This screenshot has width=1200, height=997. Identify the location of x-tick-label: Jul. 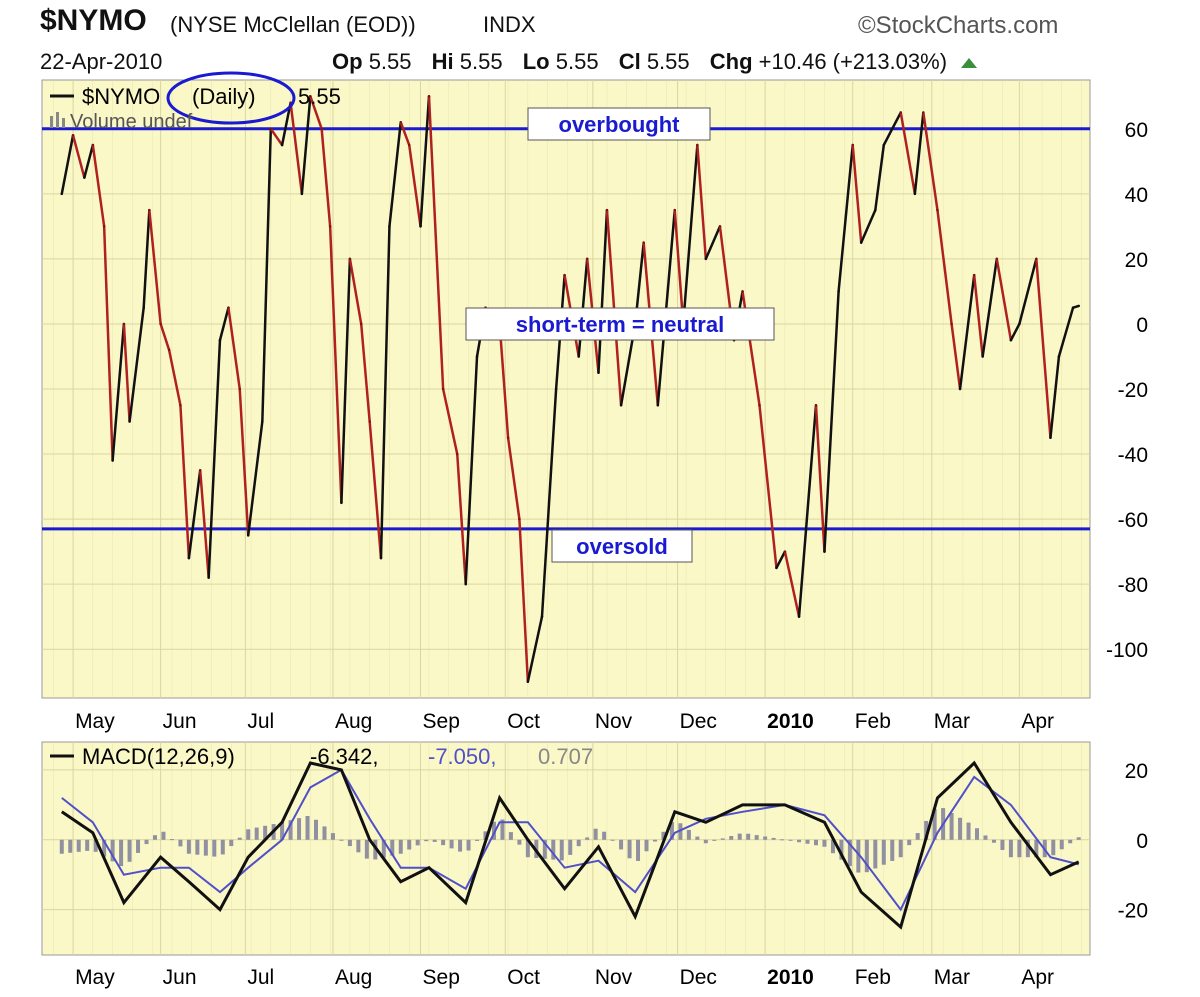
(260, 977).